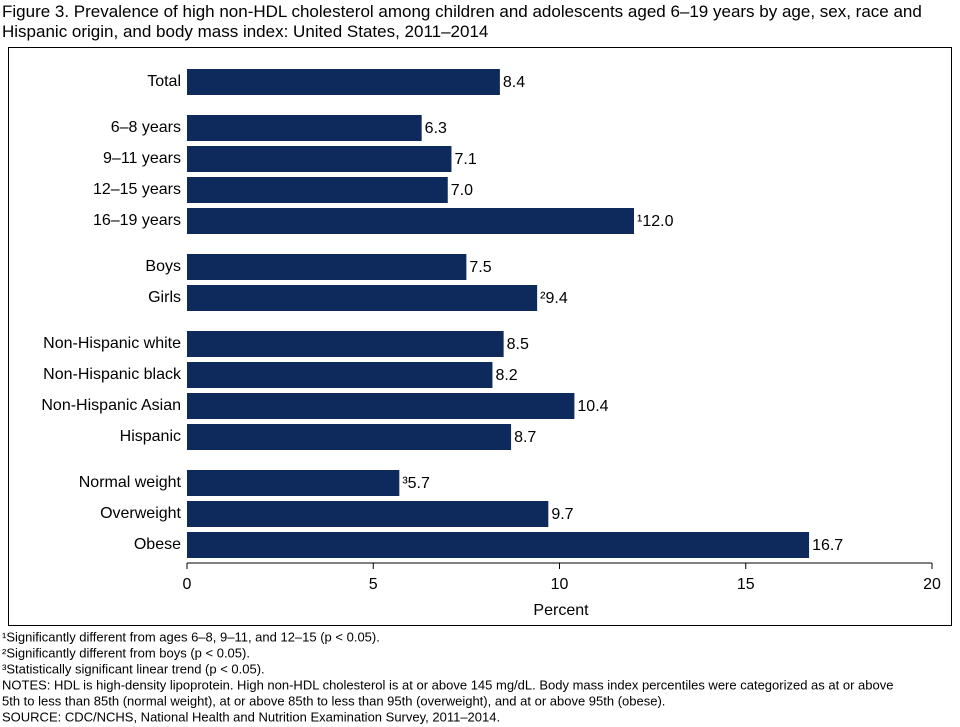 This screenshot has height=727, width=960. I want to click on category-label: Non-Hispanic black, so click(112, 374).